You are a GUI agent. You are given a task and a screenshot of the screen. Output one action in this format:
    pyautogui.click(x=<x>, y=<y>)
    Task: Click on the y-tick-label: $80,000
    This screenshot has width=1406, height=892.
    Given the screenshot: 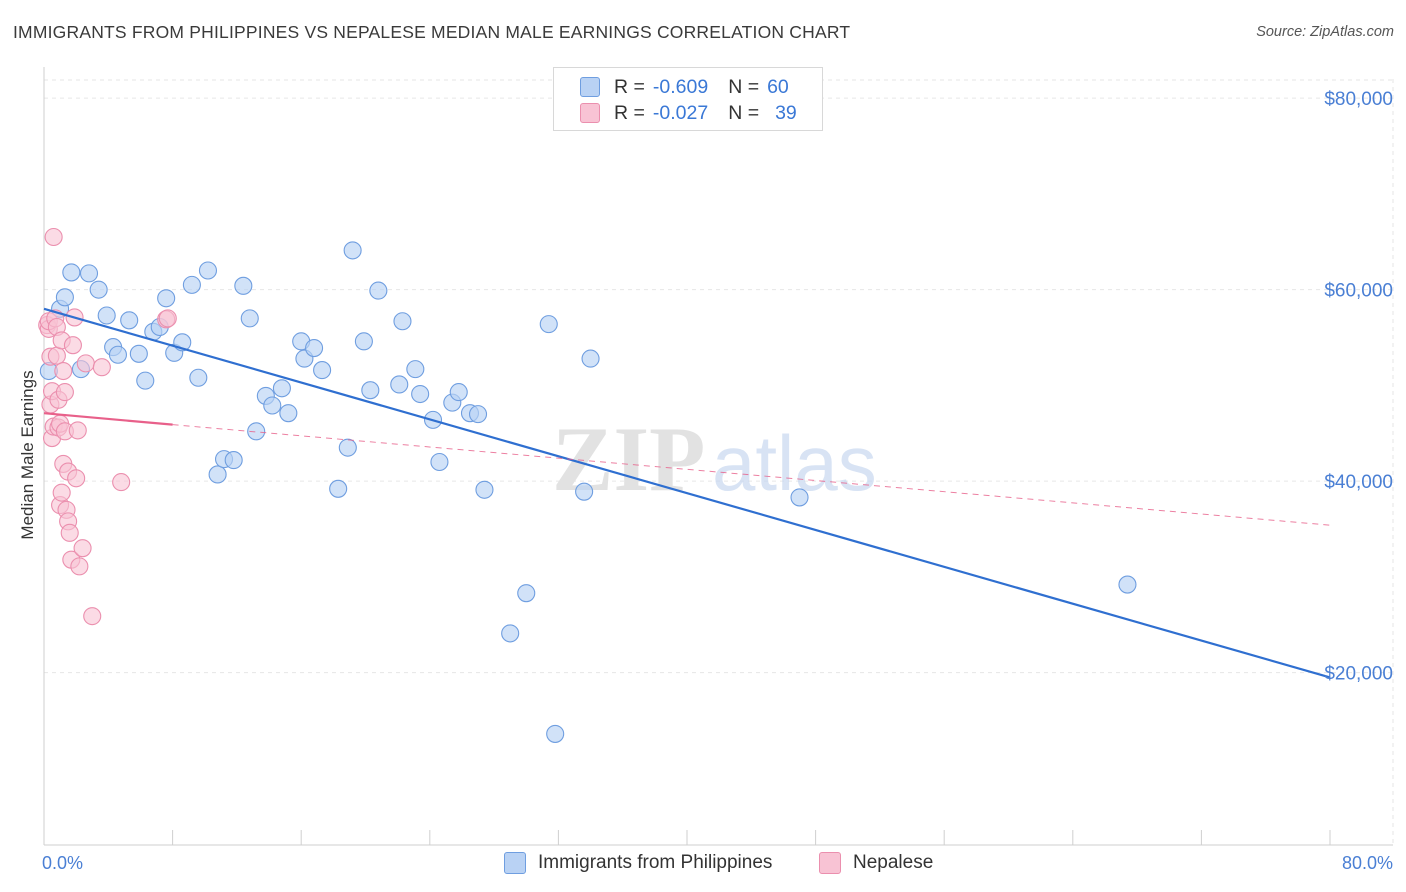 What is the action you would take?
    pyautogui.click(x=1358, y=99)
    